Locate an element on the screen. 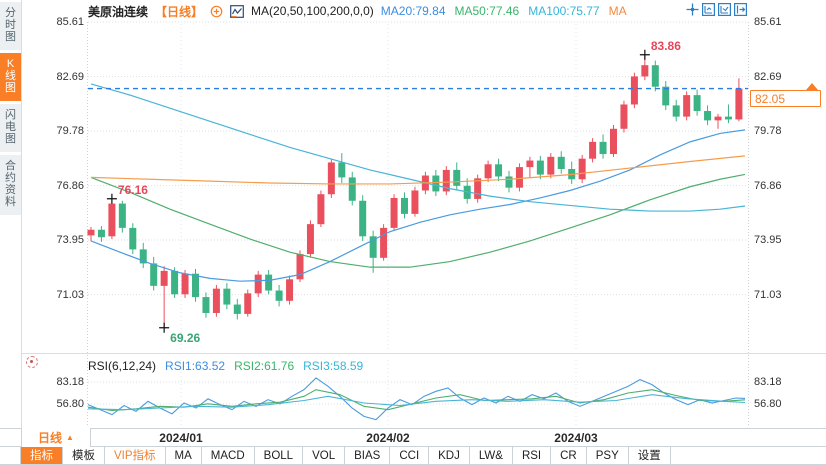 This screenshot has width=826, height=465. ma-formula: MA(20,50,100,200,0,0) is located at coordinates (312, 11).